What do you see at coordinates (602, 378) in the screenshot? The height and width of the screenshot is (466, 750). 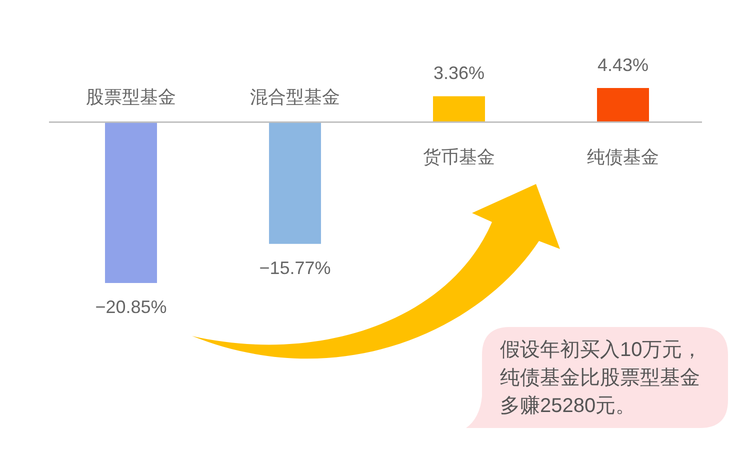 I see `text: 假设年初买入10万元，纯债基金比股票型基金多赚25280元。` at bounding box center [602, 378].